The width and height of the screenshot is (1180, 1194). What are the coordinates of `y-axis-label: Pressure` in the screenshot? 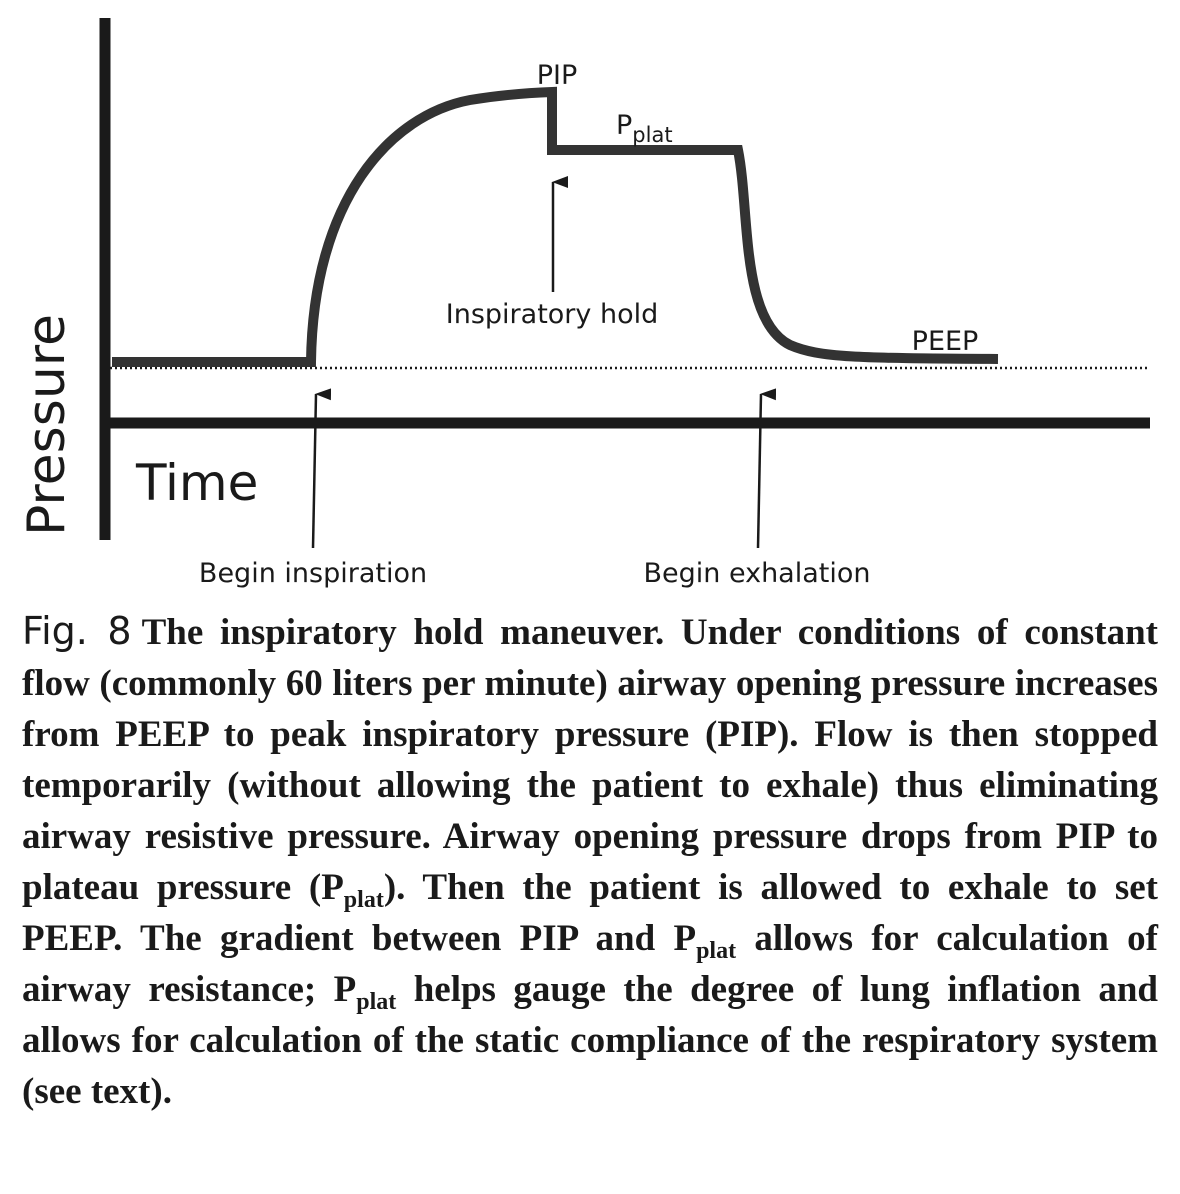 It's located at (47, 425).